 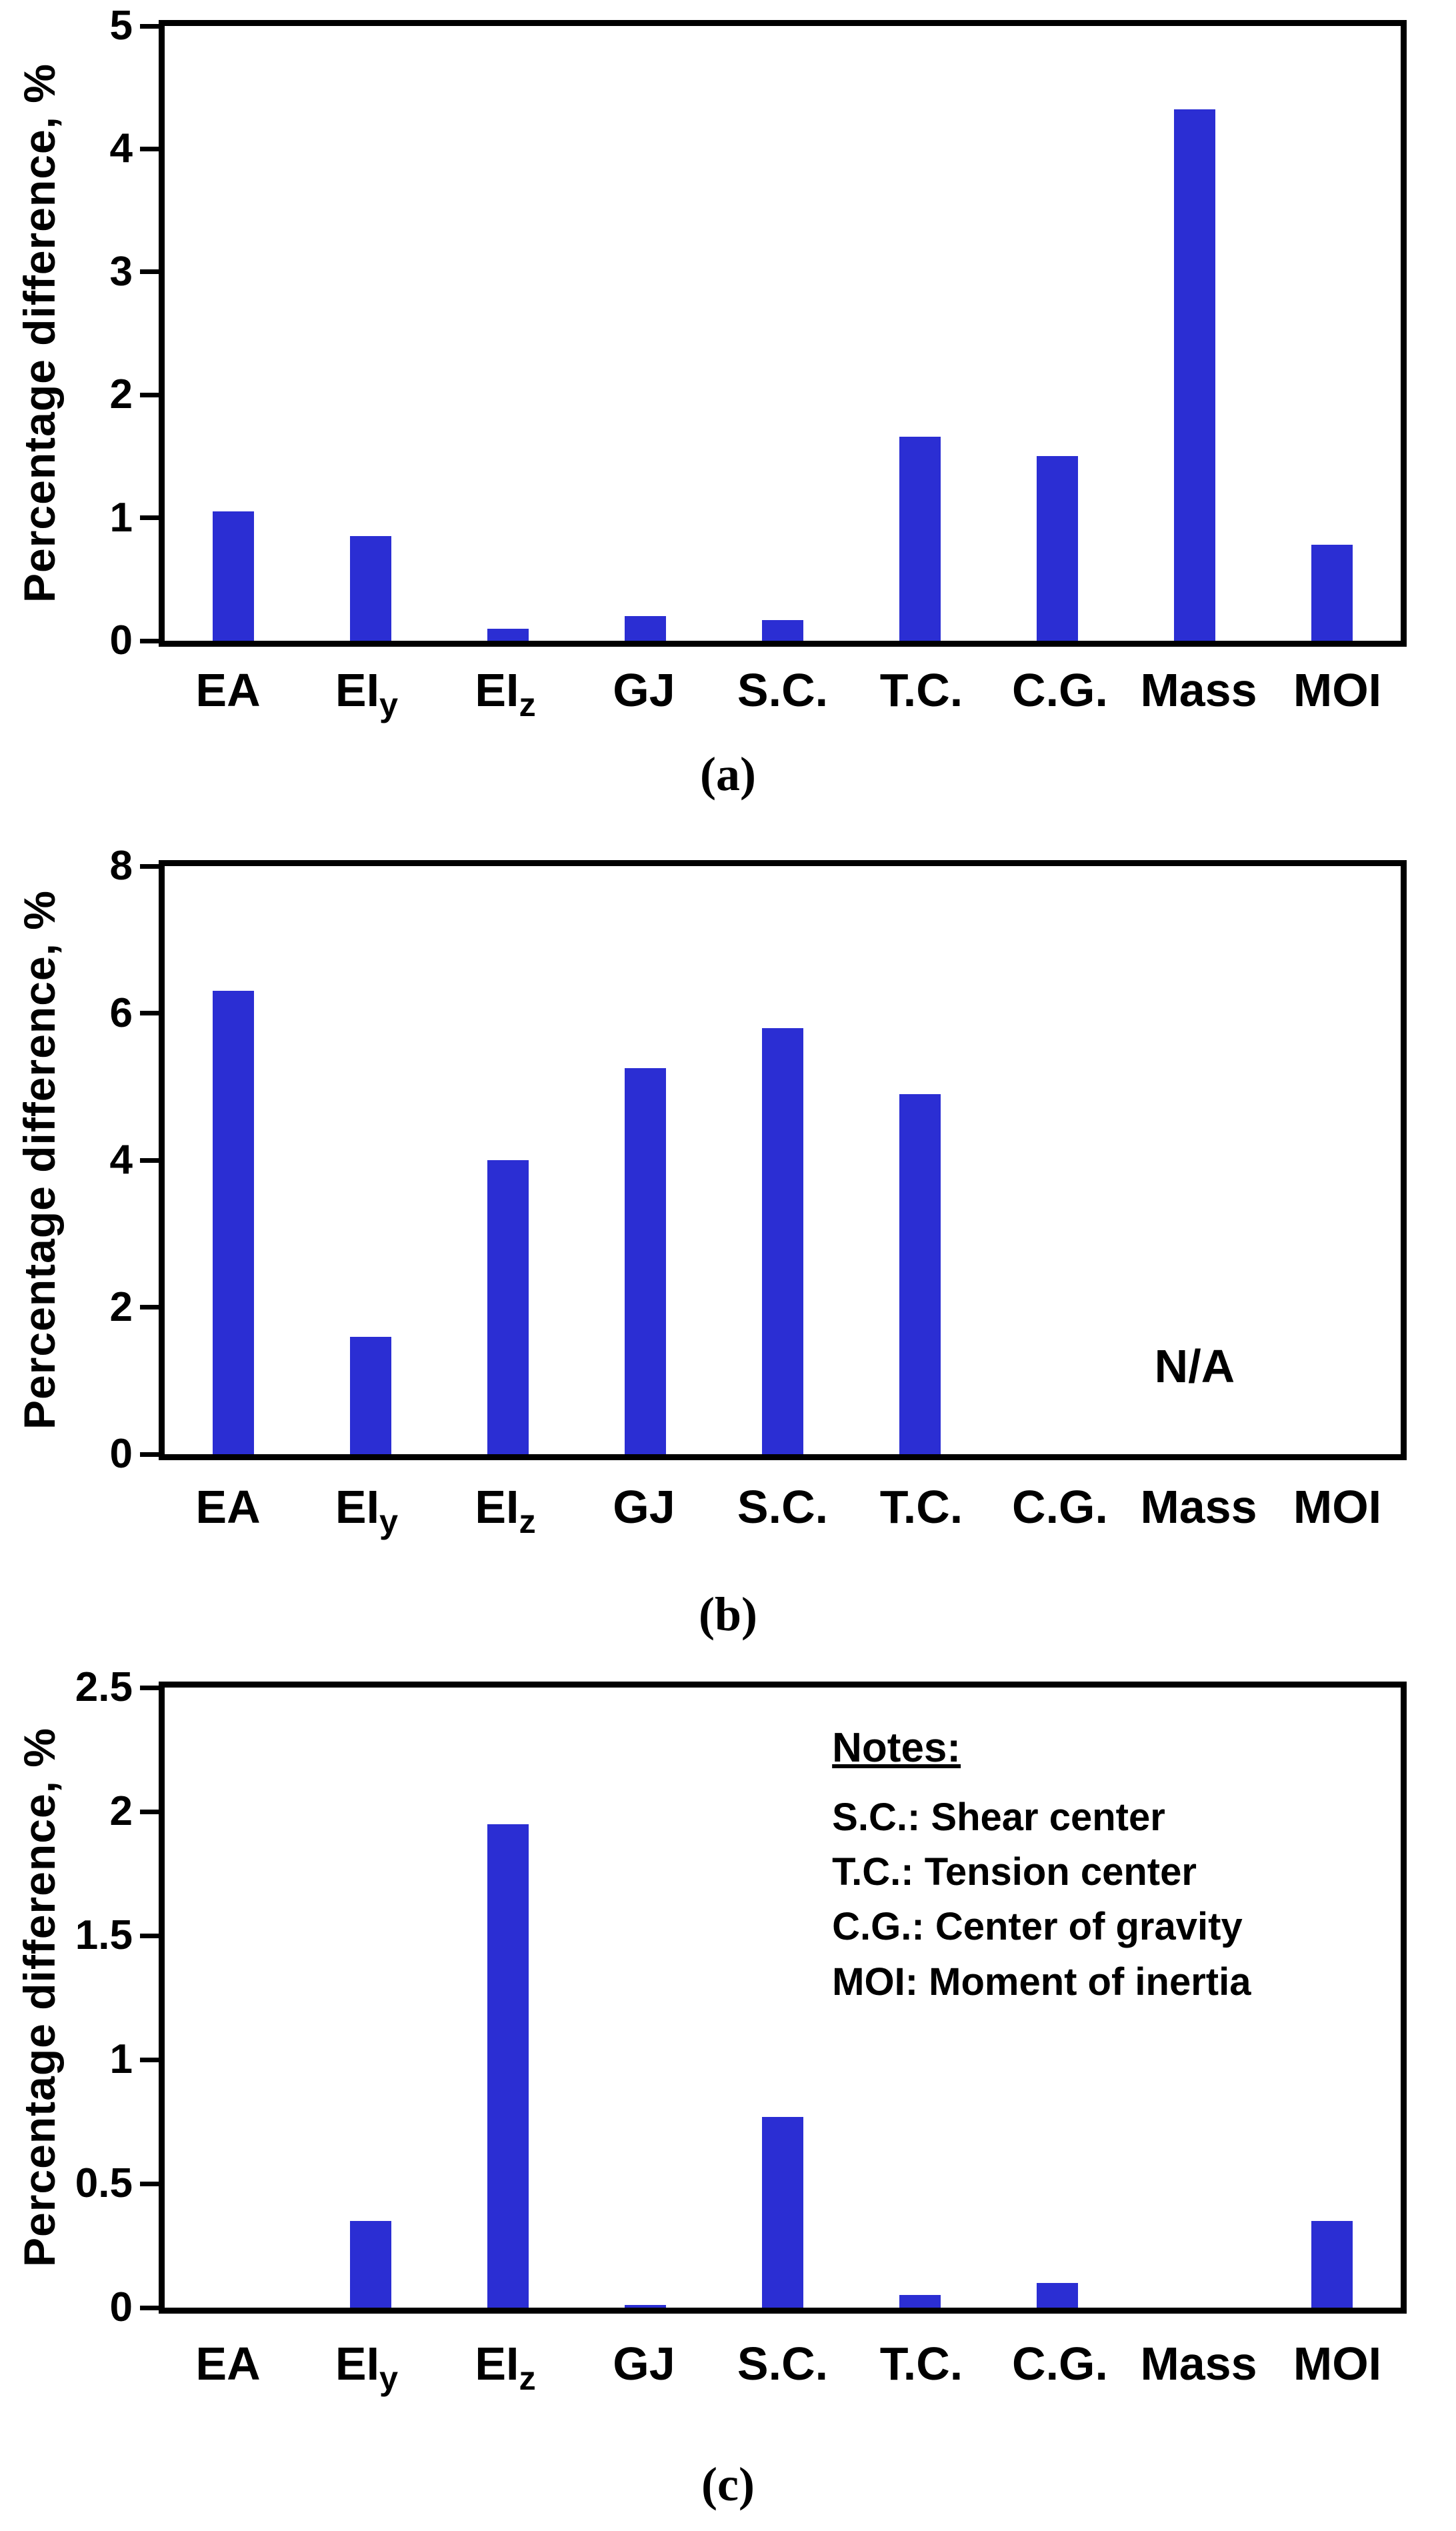 I want to click on y-tick-label: 1.5, so click(x=104, y=1935).